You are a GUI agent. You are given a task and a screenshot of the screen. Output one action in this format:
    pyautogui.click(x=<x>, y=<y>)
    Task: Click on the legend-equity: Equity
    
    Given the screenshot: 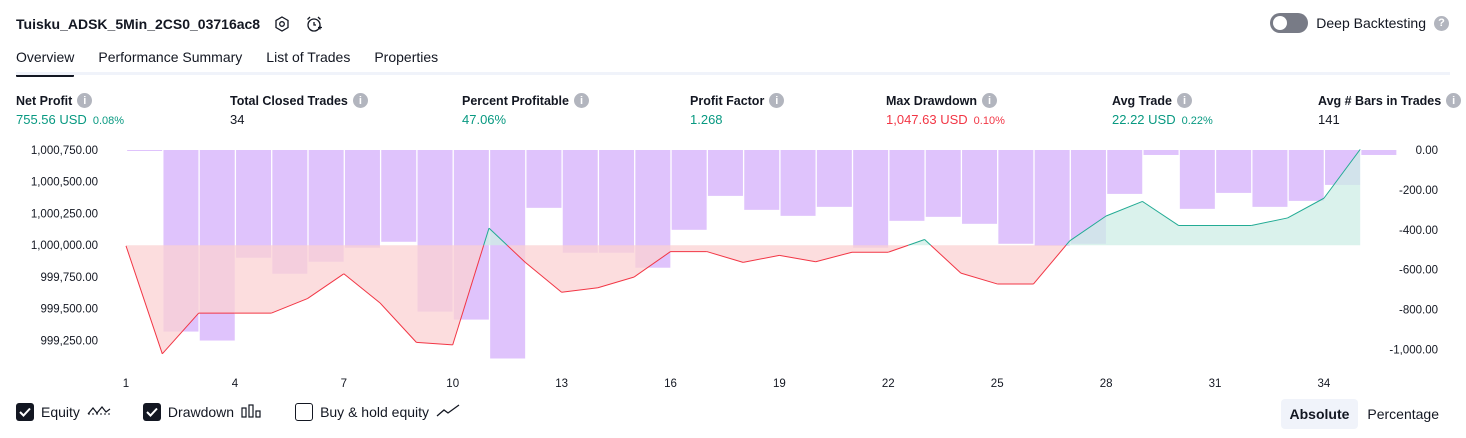 What is the action you would take?
    pyautogui.click(x=63, y=412)
    